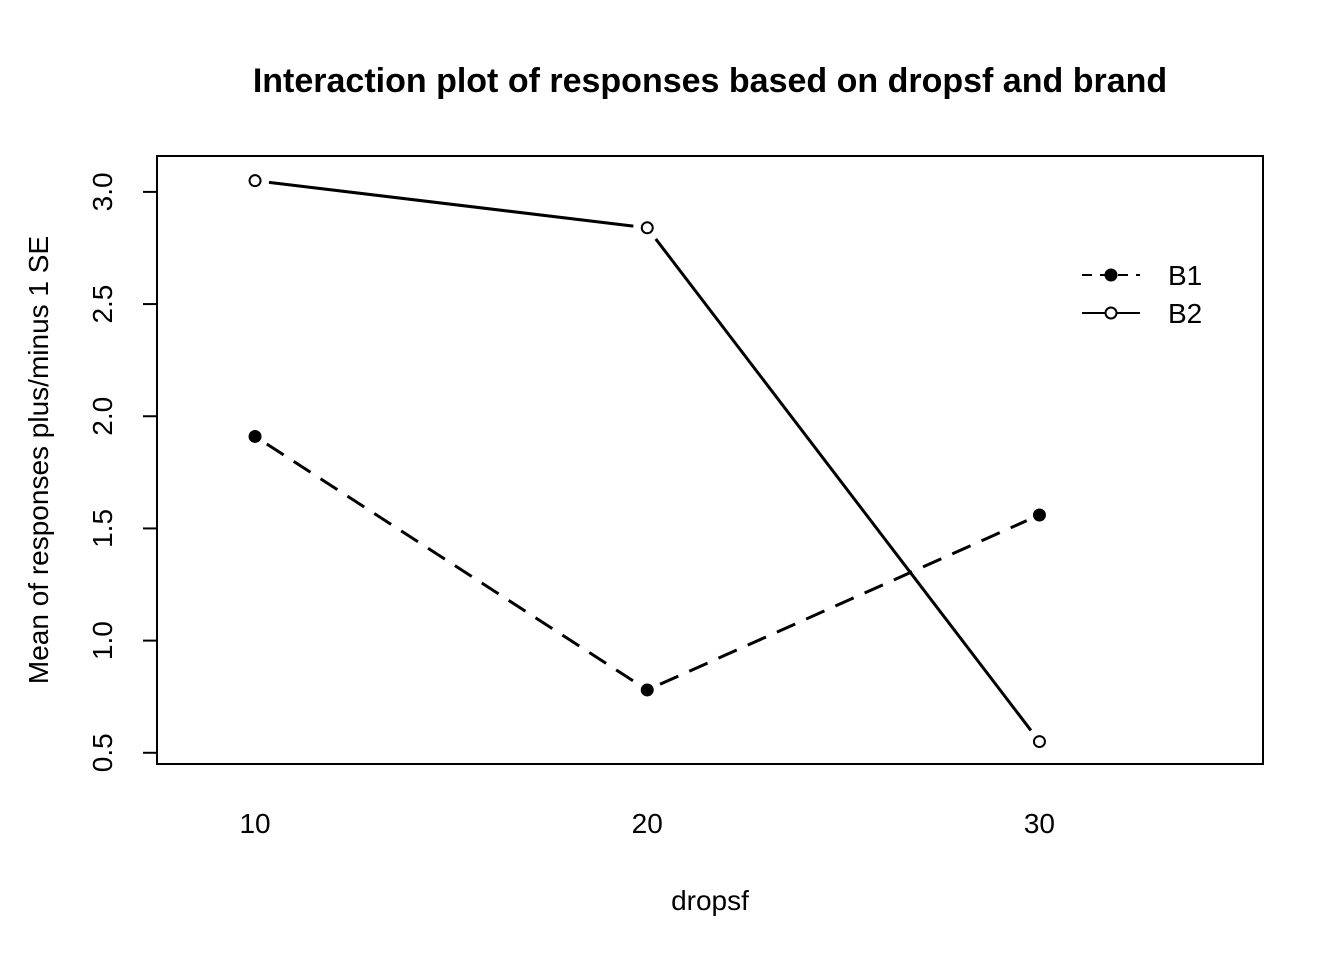 This screenshot has height=960, width=1344. I want to click on y-tick-label: 1.0, so click(102, 640).